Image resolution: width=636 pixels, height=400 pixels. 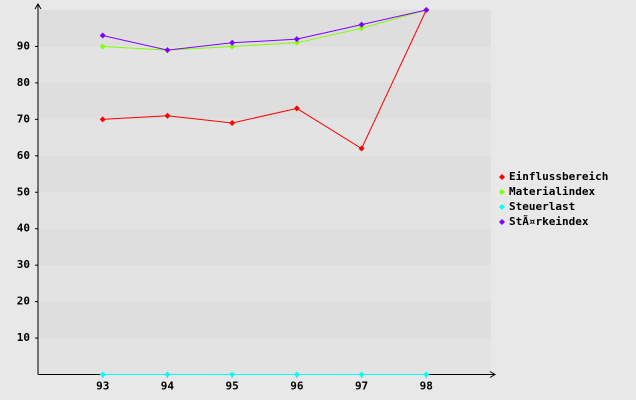 I want to click on x-tick-label: 97, so click(x=361, y=386).